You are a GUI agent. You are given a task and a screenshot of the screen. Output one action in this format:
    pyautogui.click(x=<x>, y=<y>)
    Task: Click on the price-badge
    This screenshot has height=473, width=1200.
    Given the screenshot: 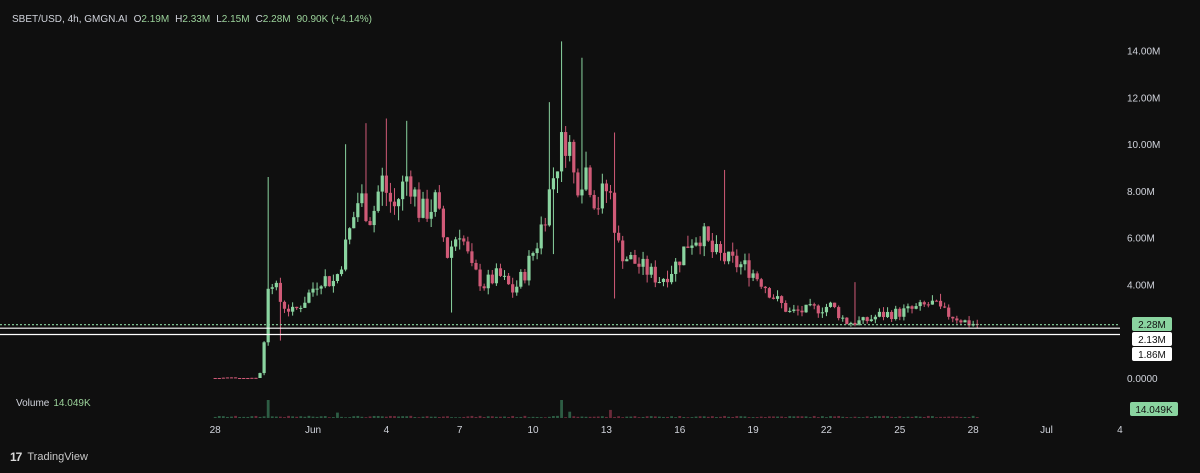 What is the action you would take?
    pyautogui.click(x=1152, y=339)
    